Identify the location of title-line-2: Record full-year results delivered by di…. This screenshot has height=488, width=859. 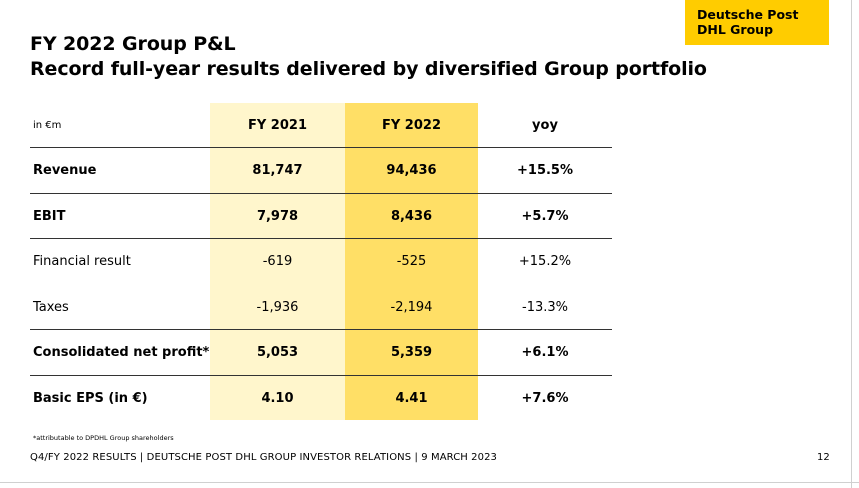
(368, 69).